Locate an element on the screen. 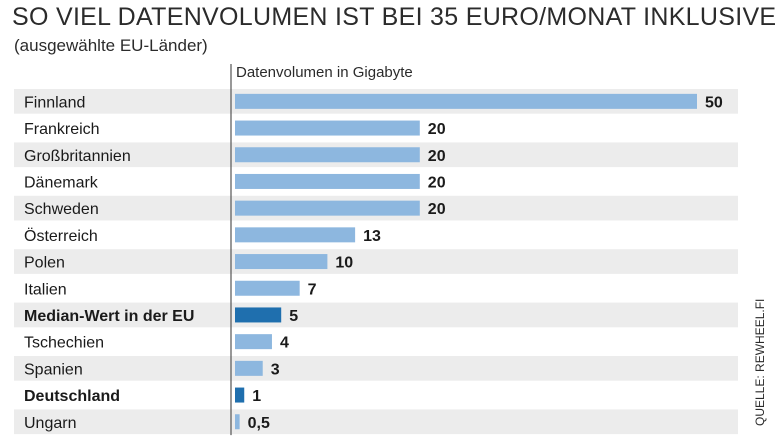  data-label: 4 is located at coordinates (284, 343).